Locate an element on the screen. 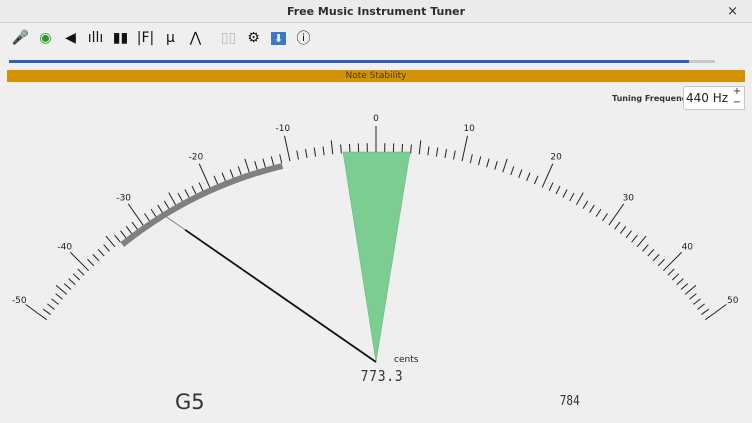  spectrum-button: ▮▮ is located at coordinates (120, 38).